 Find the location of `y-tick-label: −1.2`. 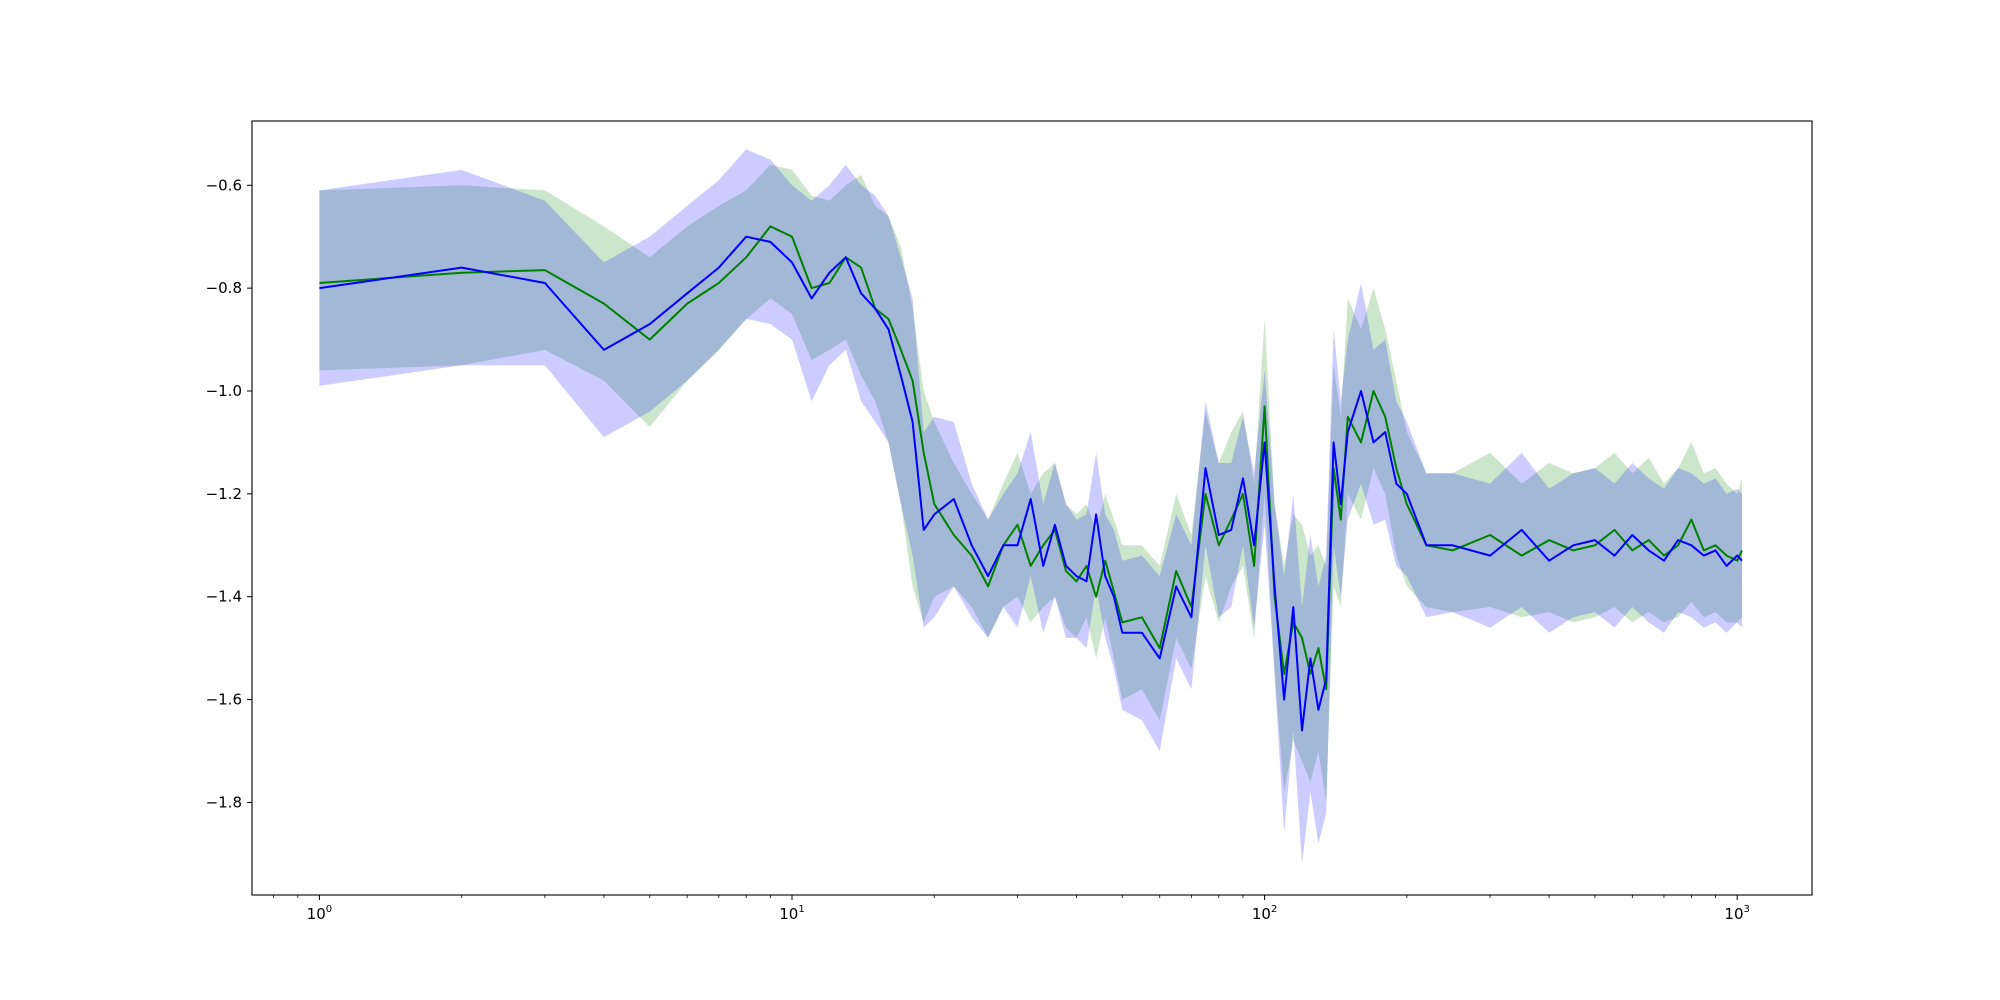

y-tick-label: −1.2 is located at coordinates (224, 494).